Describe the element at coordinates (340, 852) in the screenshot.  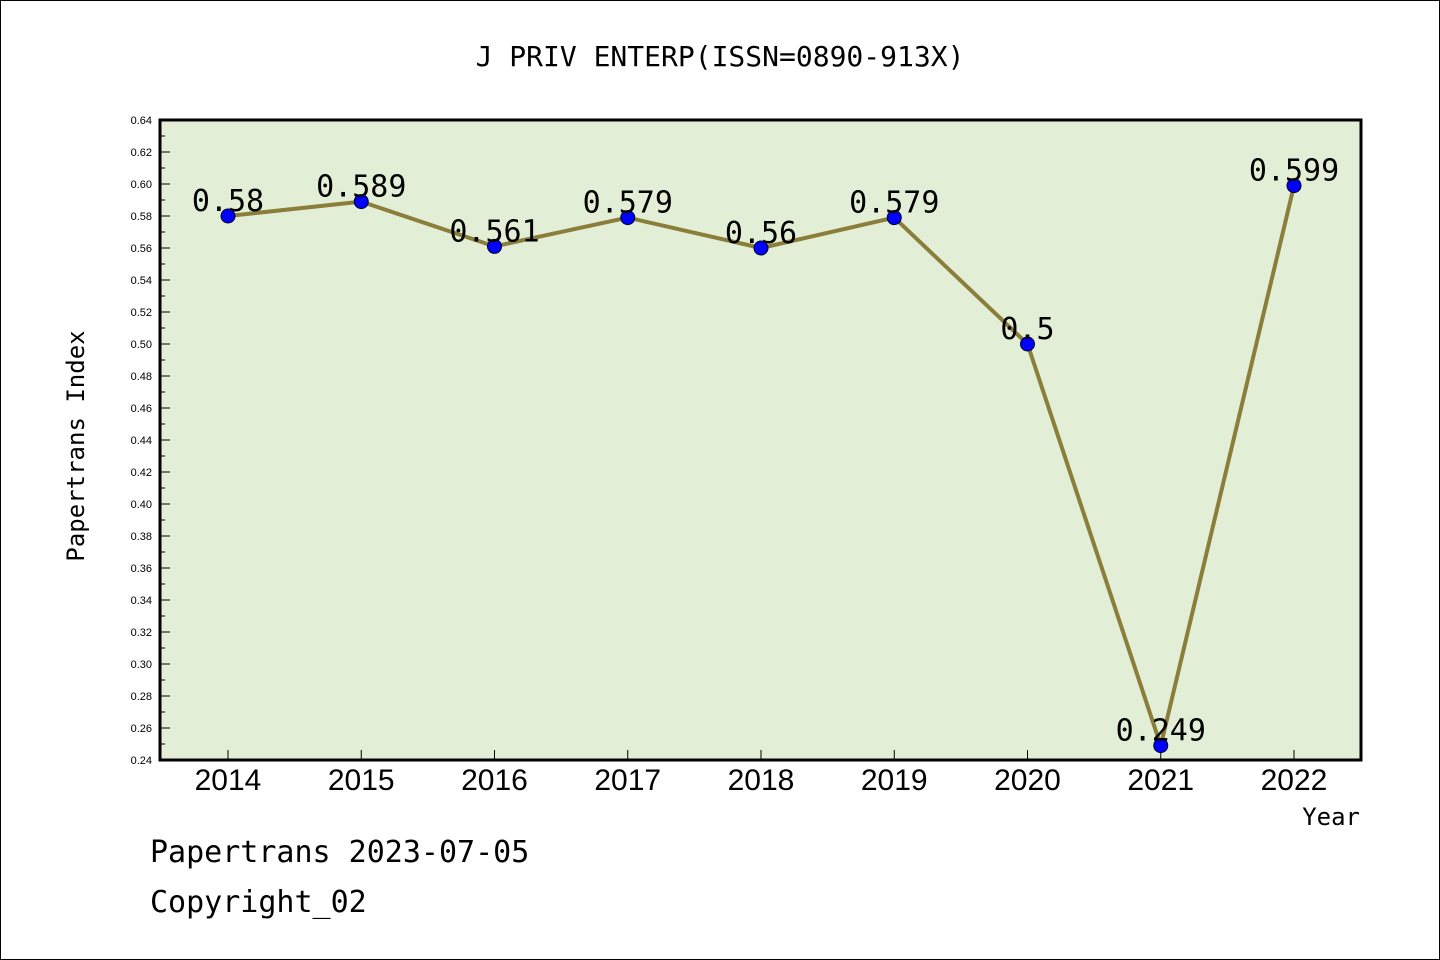
I see `footer-date: Papertrans 2023-07-05` at that location.